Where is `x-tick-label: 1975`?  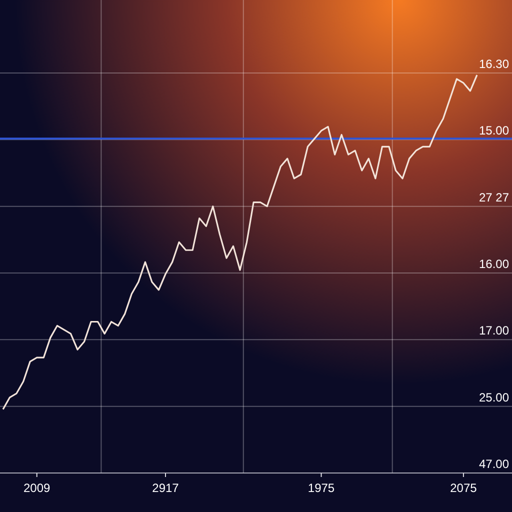
x-tick-label: 1975 is located at coordinates (321, 488).